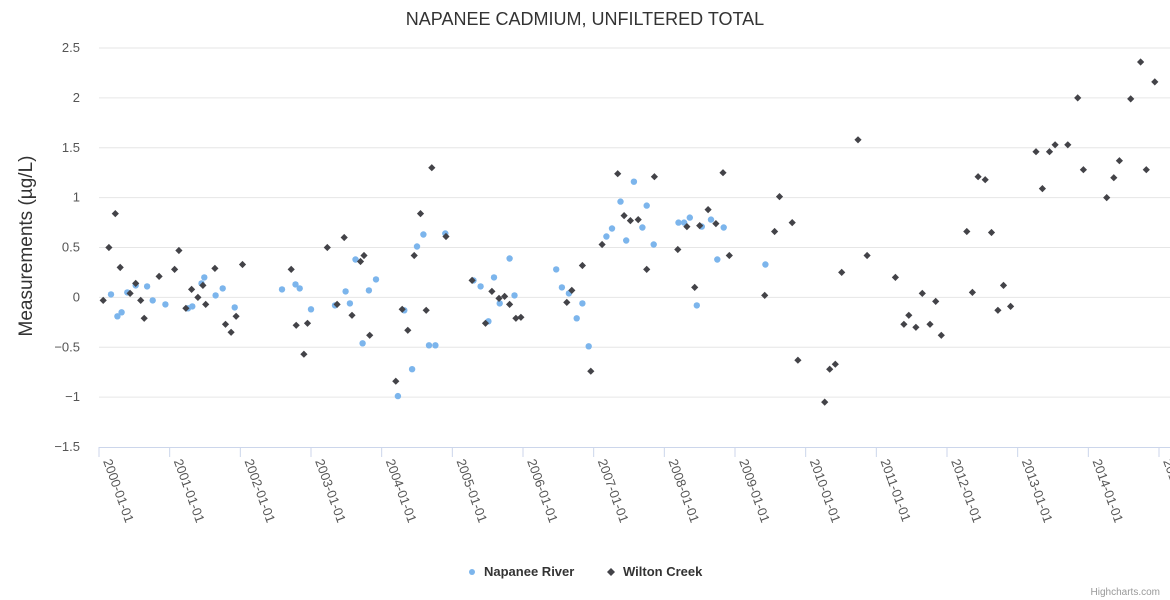  Describe the element at coordinates (1125, 592) in the screenshot. I see `credits-link: Highcharts.com` at that location.